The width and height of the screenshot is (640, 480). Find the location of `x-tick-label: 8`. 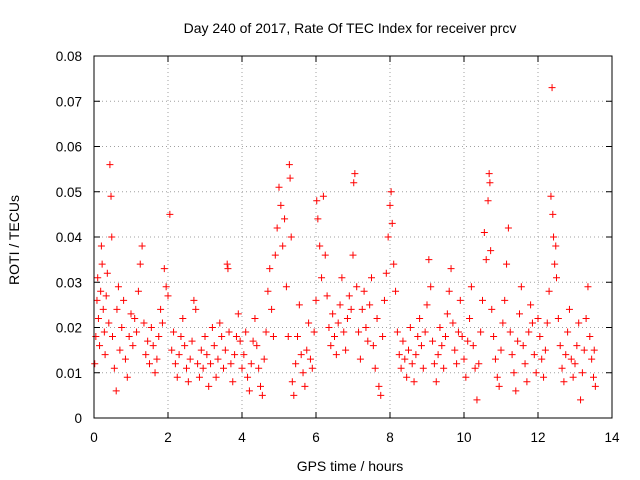

x-tick-label: 8 is located at coordinates (390, 437).